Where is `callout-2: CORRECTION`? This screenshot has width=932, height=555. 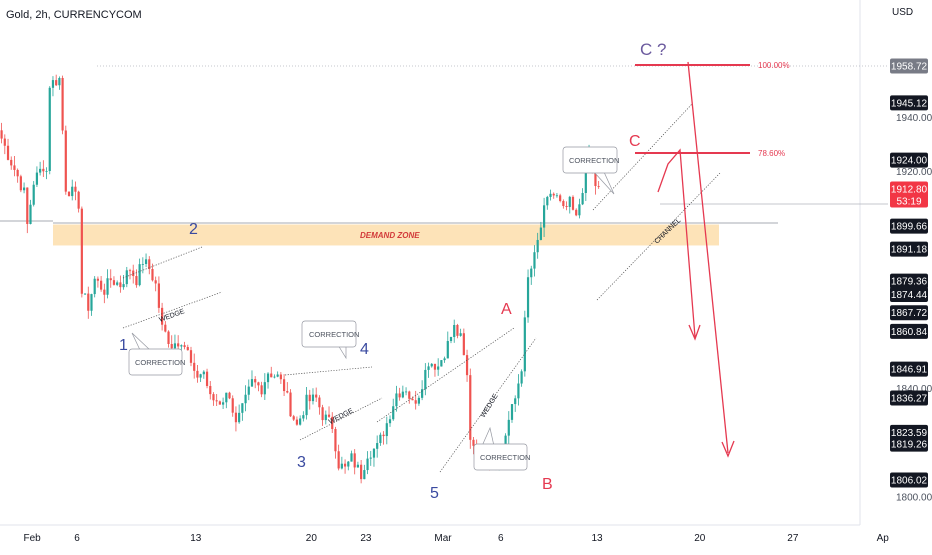 callout-2: CORRECTION is located at coordinates (330, 340).